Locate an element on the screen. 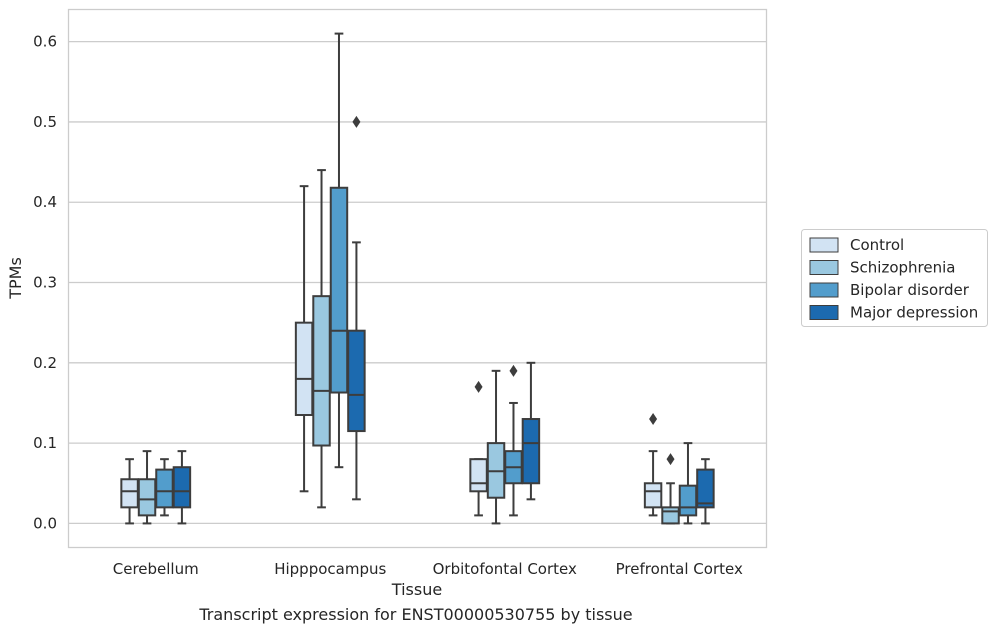 The width and height of the screenshot is (997, 634). legend-frame is located at coordinates (894, 278).